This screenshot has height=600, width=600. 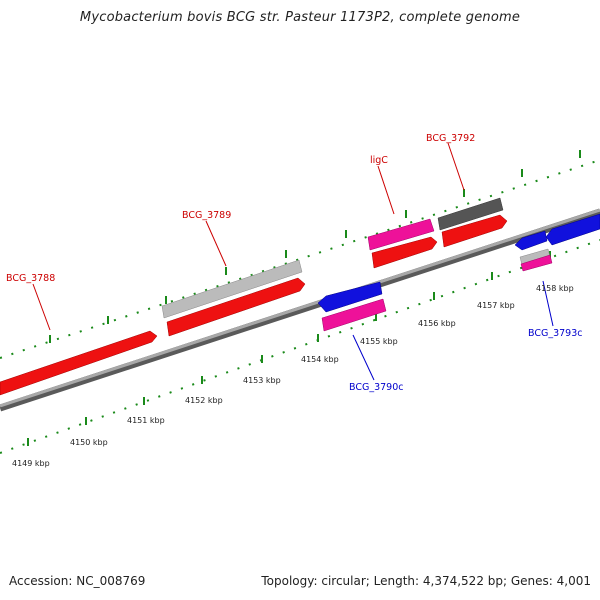 I want to click on feature-pink-ligc, so click(x=401, y=234).